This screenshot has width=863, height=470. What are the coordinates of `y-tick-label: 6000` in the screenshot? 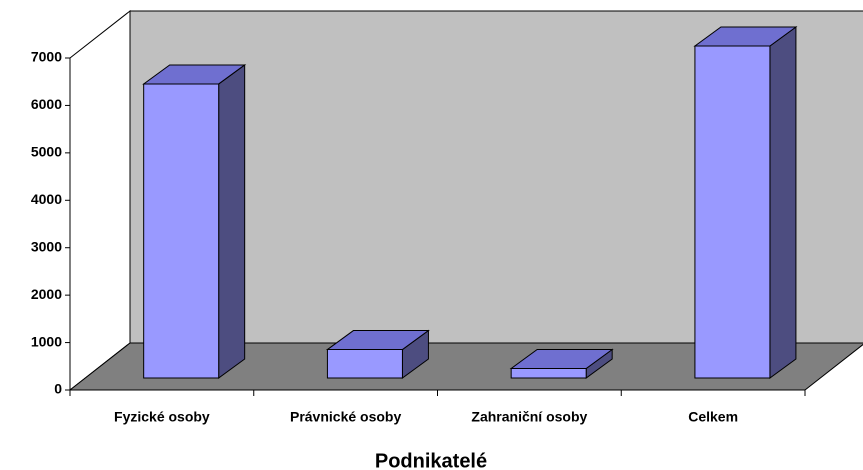 It's located at (46, 104).